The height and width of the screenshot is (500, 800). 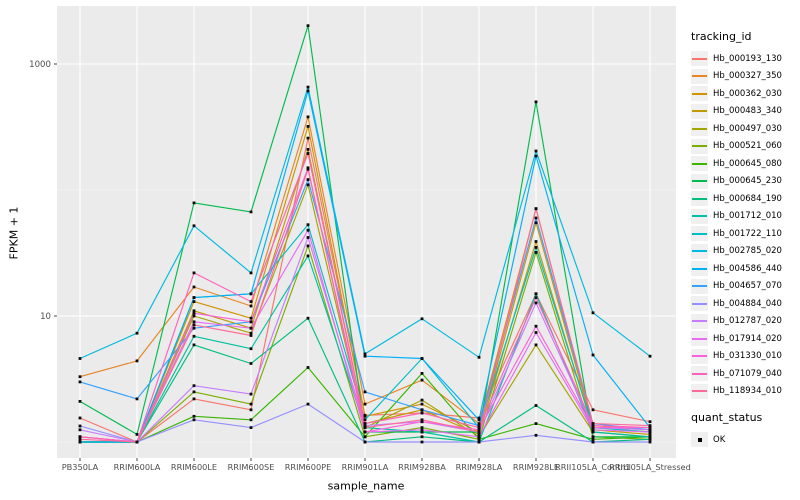 What do you see at coordinates (721, 36) in the screenshot?
I see `legend-title-tracking-id: tracking_id` at bounding box center [721, 36].